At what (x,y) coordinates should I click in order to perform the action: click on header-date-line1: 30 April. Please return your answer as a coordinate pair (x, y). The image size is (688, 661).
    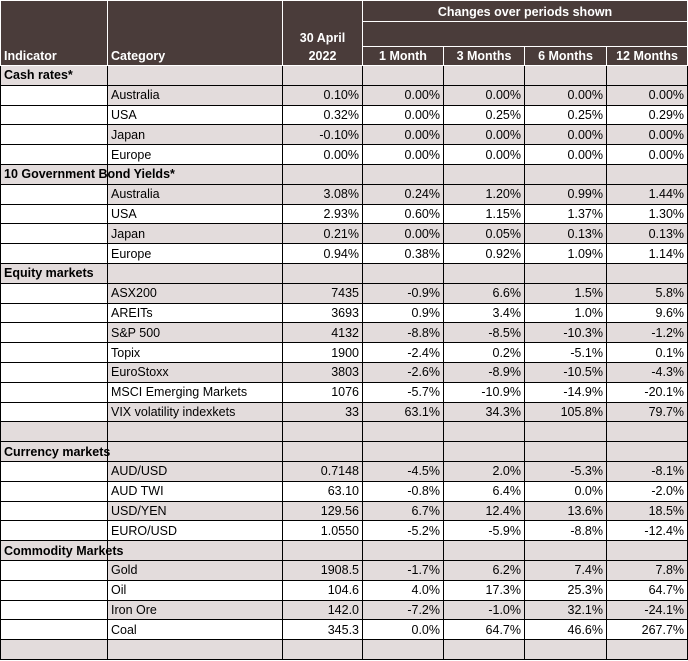
    Looking at the image, I should click on (322, 38).